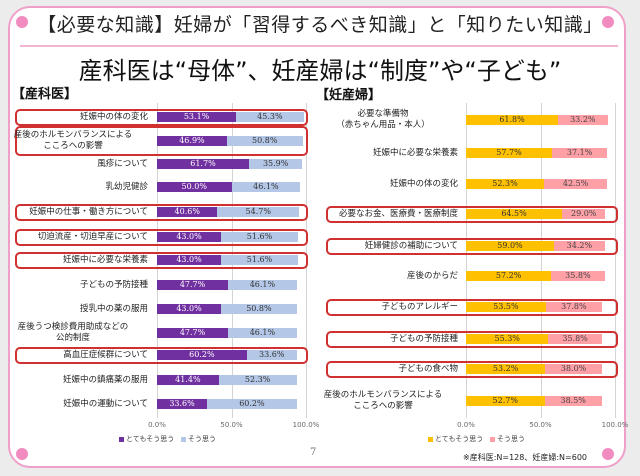 The width and height of the screenshot is (640, 476). What do you see at coordinates (105, 354) in the screenshot?
I see `category-label: 高血圧症候群について` at bounding box center [105, 354].